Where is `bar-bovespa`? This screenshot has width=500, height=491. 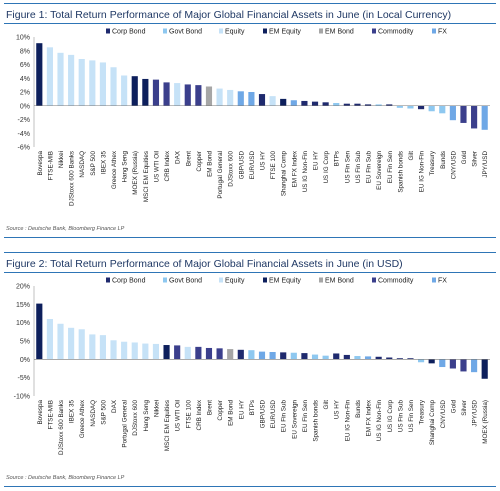 bar-bovespa is located at coordinates (39, 331).